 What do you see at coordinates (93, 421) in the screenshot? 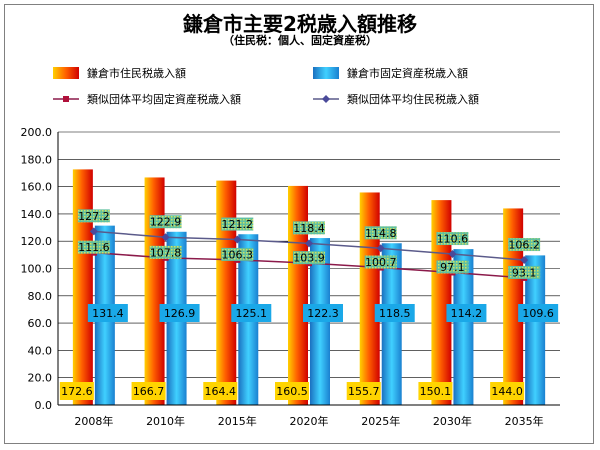
I see `x-tick-label: 2008年` at bounding box center [93, 421].